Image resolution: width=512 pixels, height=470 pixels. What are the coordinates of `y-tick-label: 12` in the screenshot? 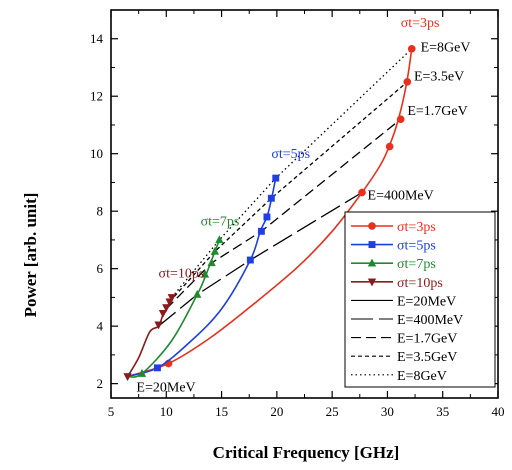 It's located at (96, 96).